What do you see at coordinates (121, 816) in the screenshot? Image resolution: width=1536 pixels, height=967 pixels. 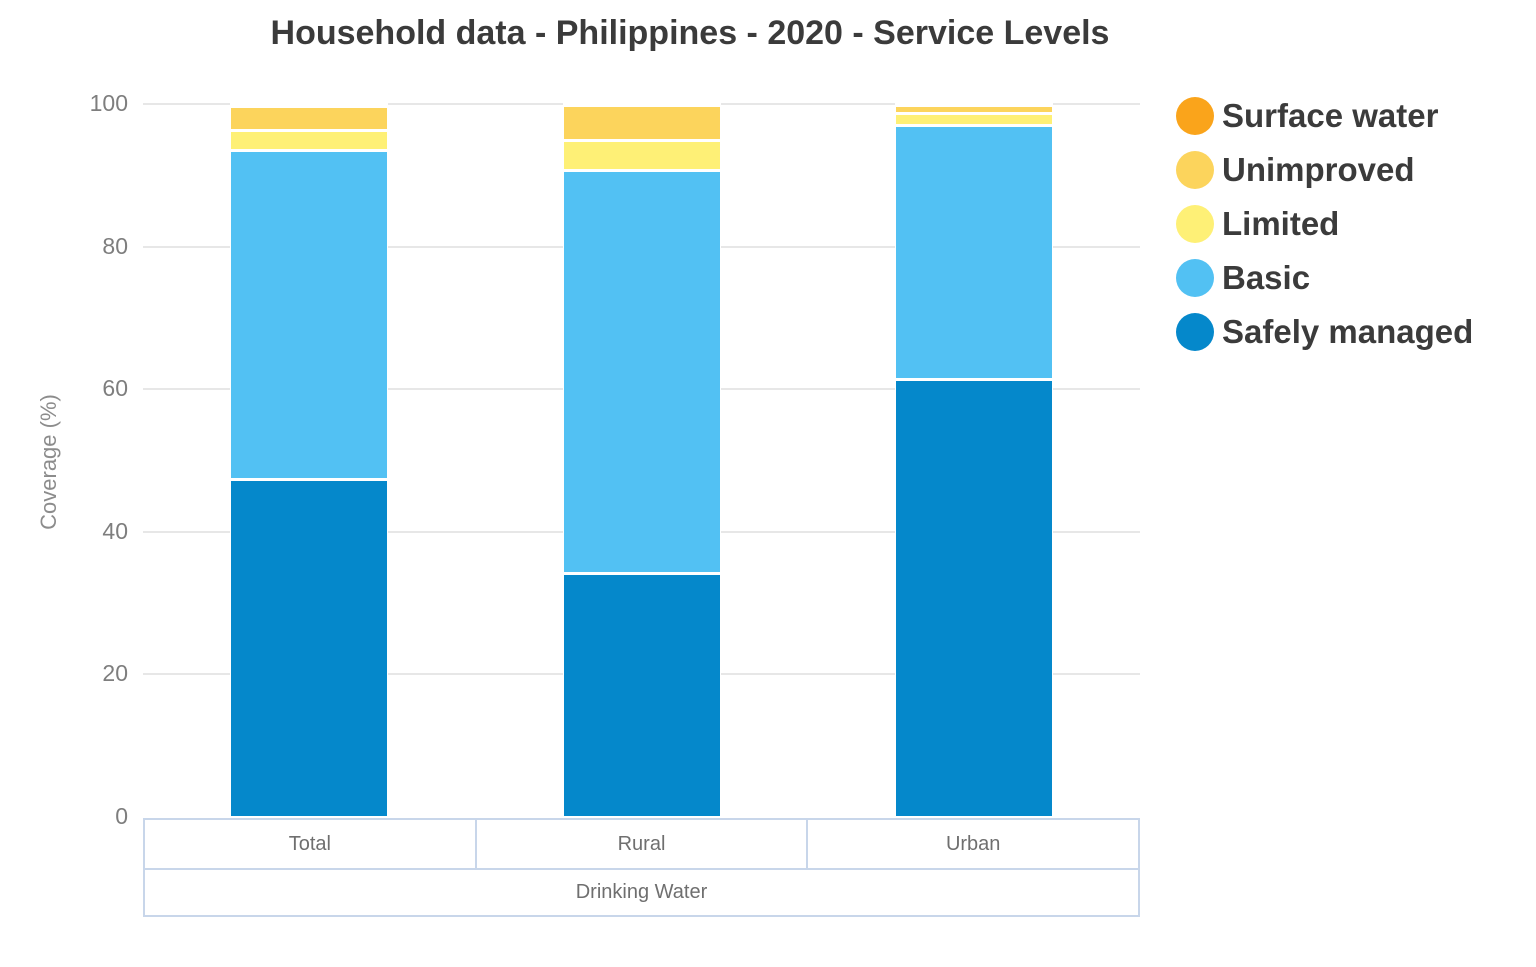 I see `y-tick-label: 0` at bounding box center [121, 816].